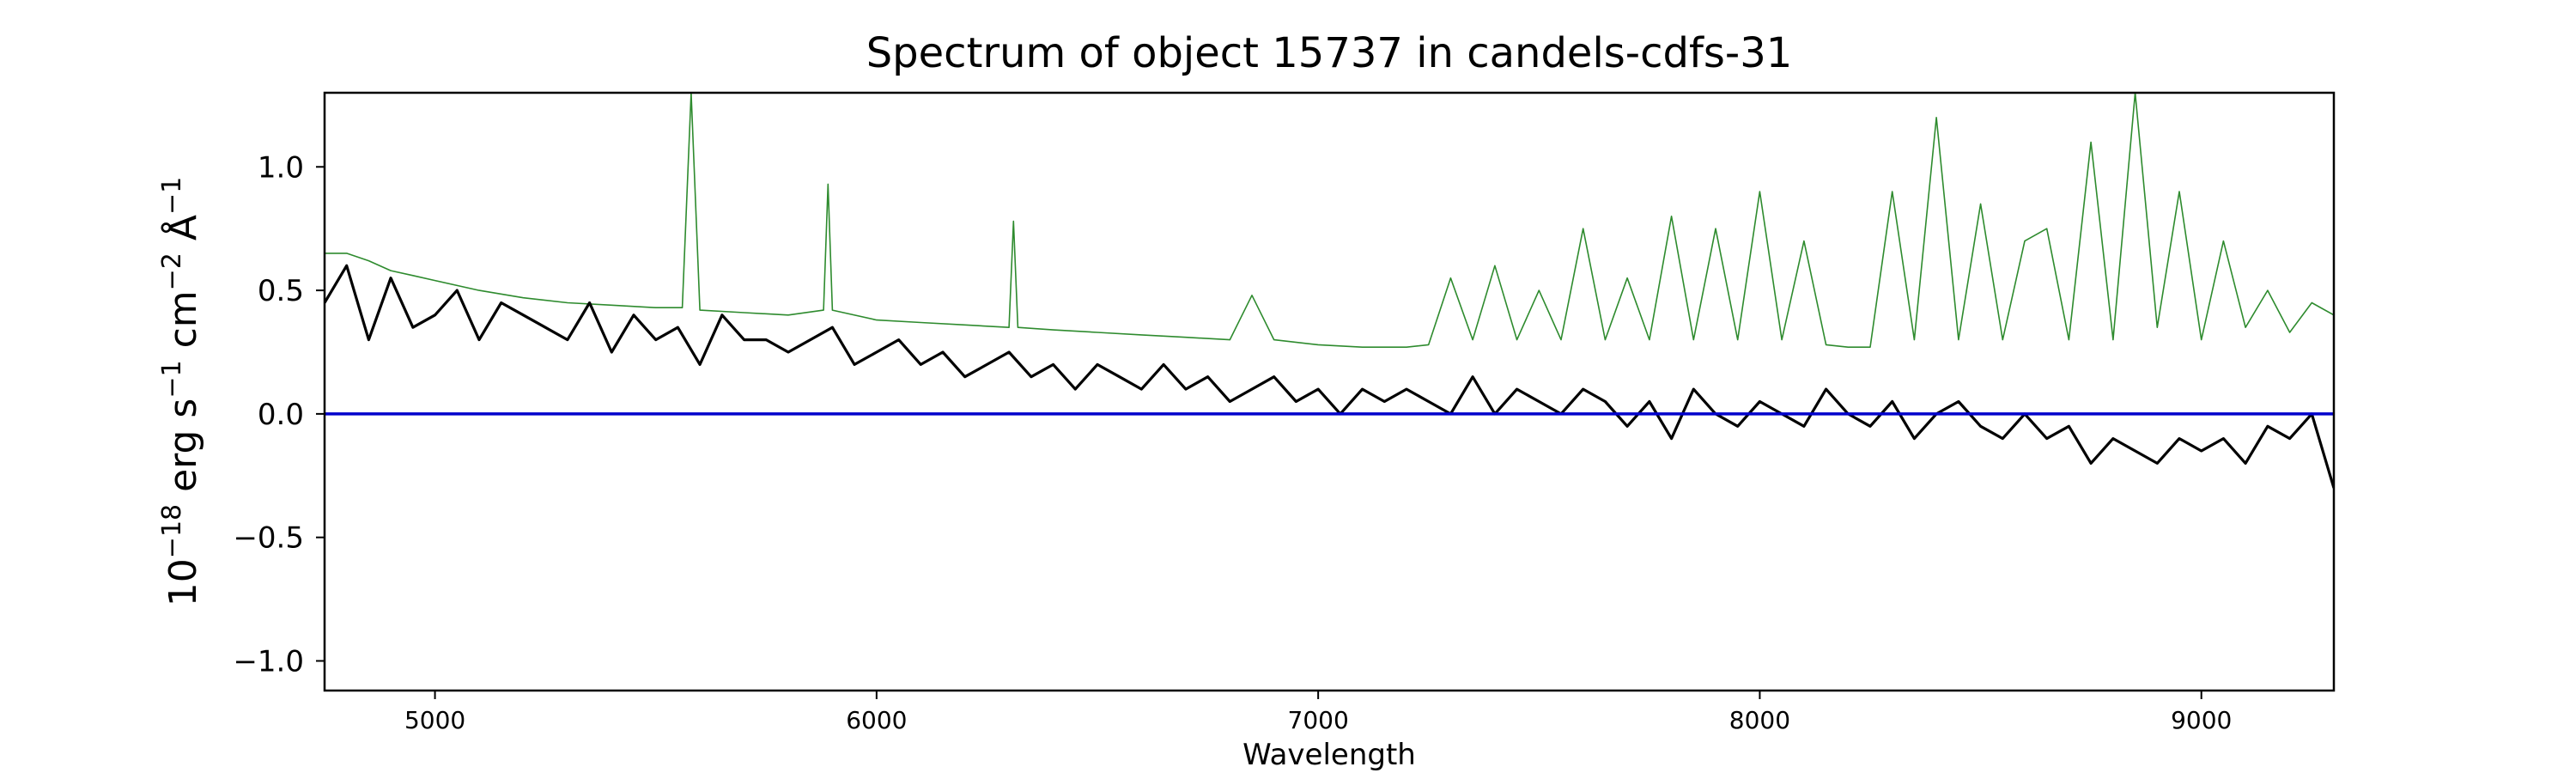  What do you see at coordinates (183, 582) in the screenshot?
I see `y-axis-label-base: 10` at bounding box center [183, 582].